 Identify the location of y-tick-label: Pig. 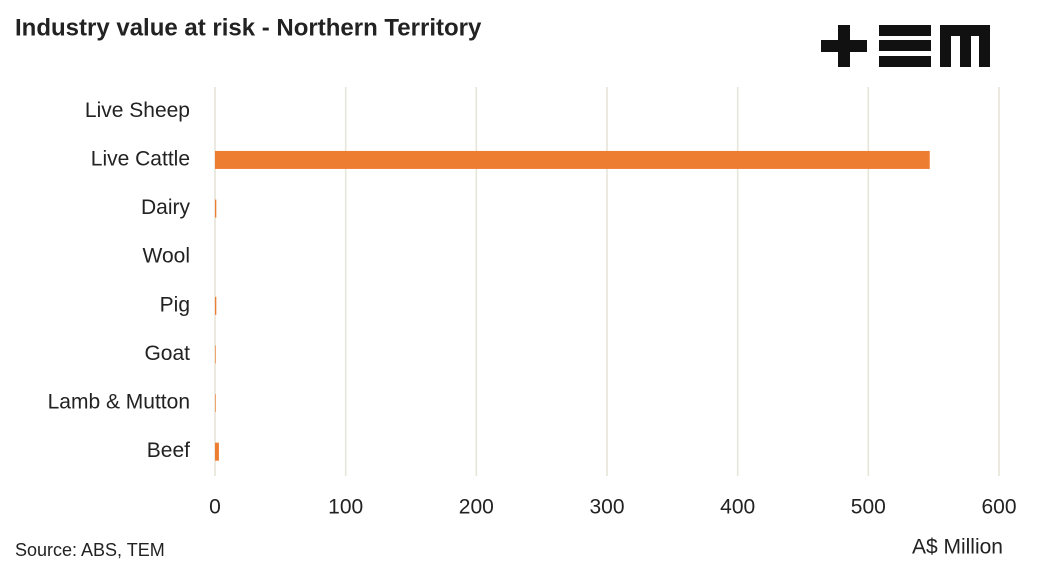
(175, 304).